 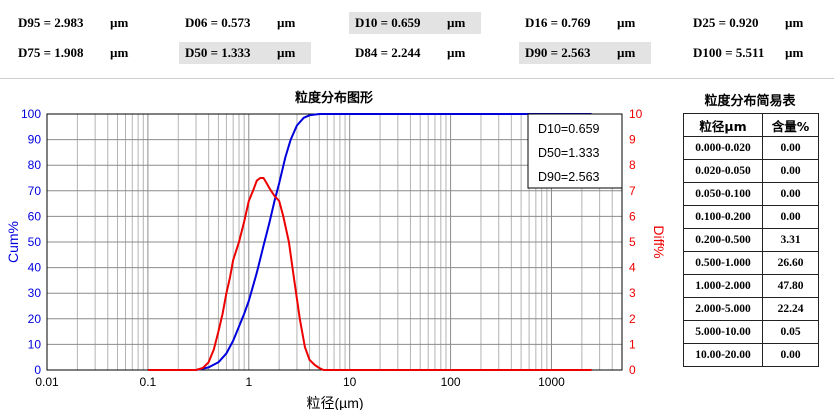 What do you see at coordinates (558, 22) in the screenshot?
I see `stat-label: D16 = 0.769` at bounding box center [558, 22].